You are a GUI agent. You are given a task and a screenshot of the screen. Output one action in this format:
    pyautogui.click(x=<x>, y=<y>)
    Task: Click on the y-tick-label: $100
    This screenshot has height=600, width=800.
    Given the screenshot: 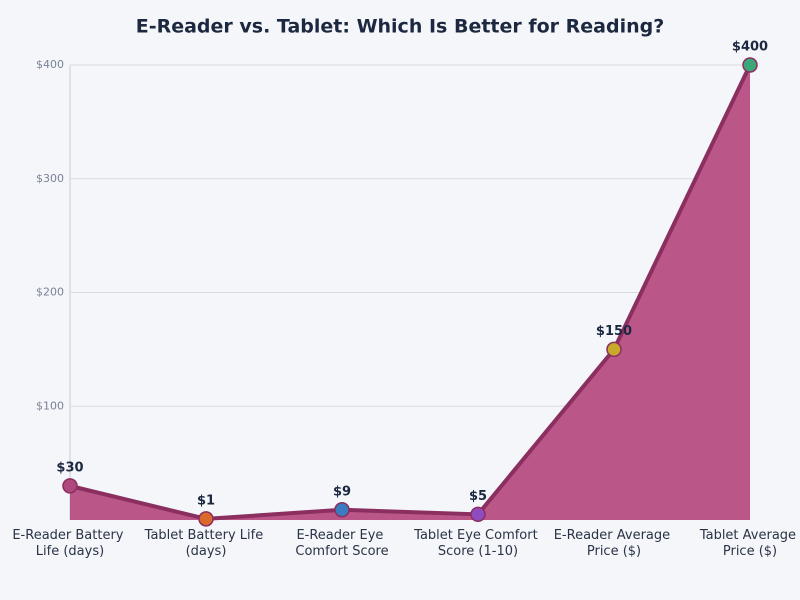 What is the action you would take?
    pyautogui.click(x=50, y=405)
    